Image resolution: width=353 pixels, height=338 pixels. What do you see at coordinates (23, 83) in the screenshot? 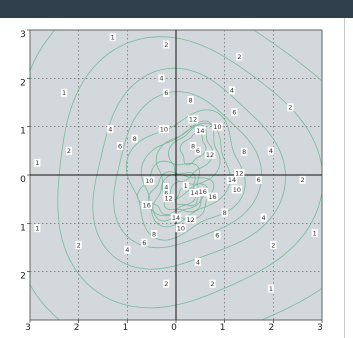
I see `y-tick-label: 2` at bounding box center [23, 83].